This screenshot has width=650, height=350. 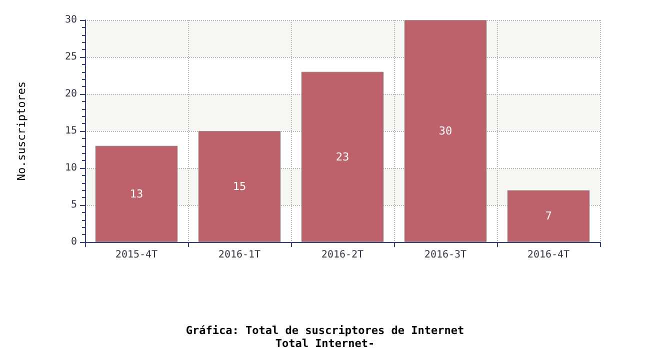 I want to click on x-tick-label: 2015-4T, so click(x=136, y=255).